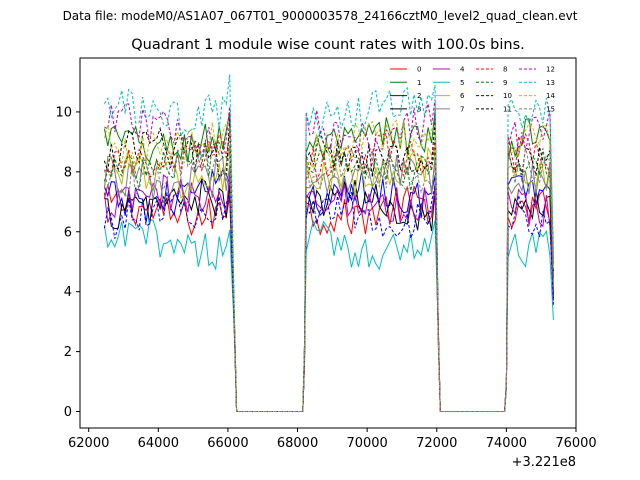  What do you see at coordinates (507, 109) in the screenshot?
I see `legend-label-11: 11` at bounding box center [507, 109].